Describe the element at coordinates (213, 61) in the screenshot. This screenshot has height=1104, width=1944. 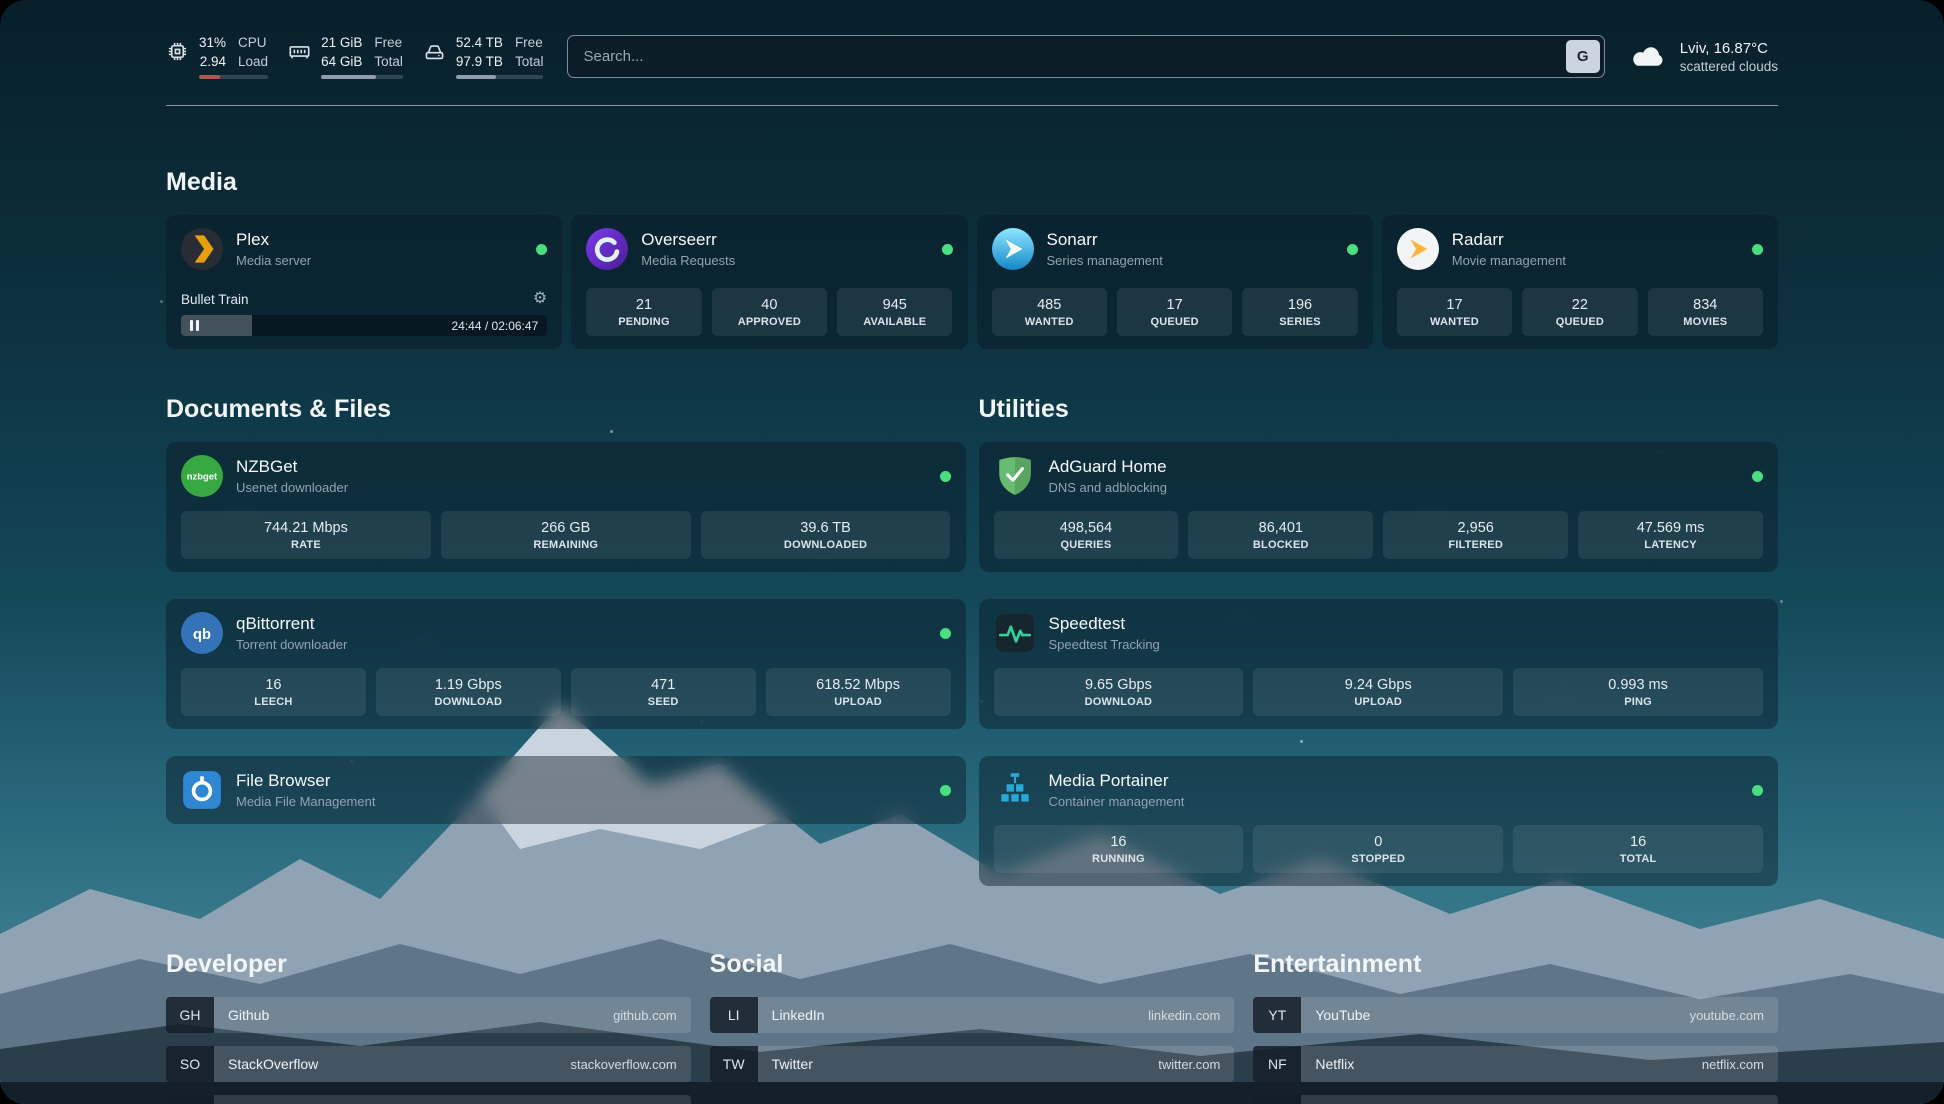
I see `cpu-load-value: 2.94` at that location.